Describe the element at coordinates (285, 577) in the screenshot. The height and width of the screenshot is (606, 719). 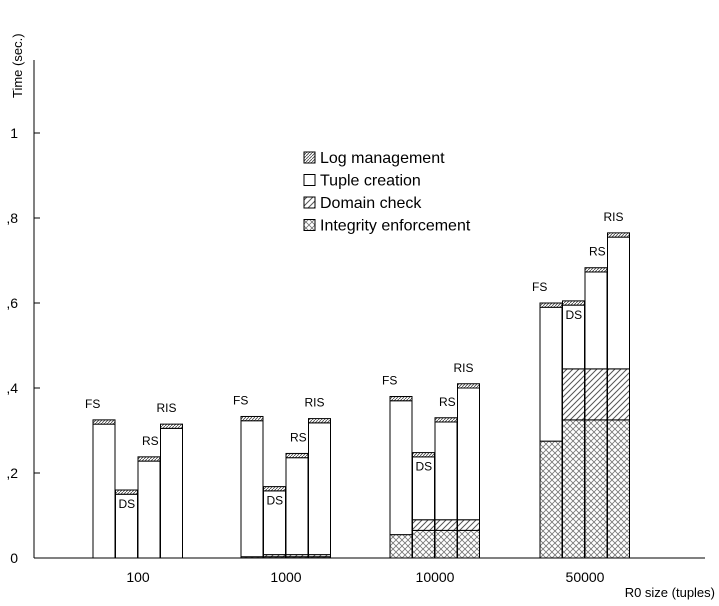
I see `category-label: 1000` at that location.